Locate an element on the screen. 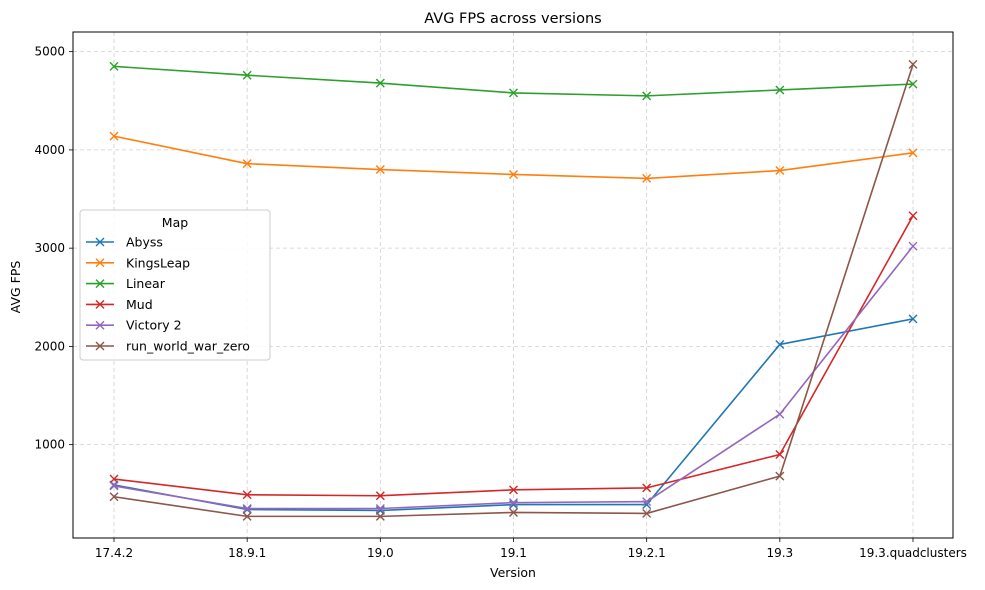 Image resolution: width=985 pixels, height=590 pixels. series-kingsleap is located at coordinates (513, 157).